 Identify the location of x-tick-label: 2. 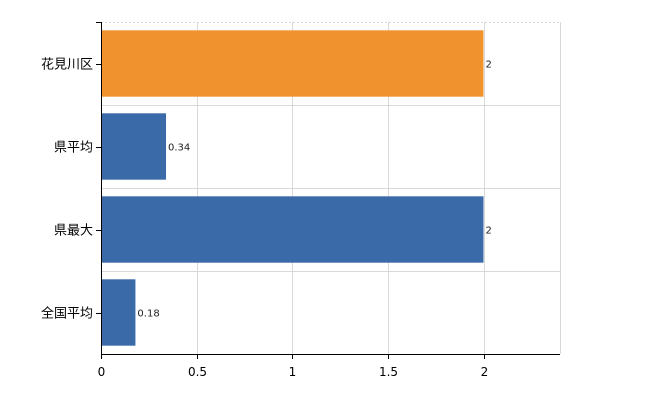
(485, 372).